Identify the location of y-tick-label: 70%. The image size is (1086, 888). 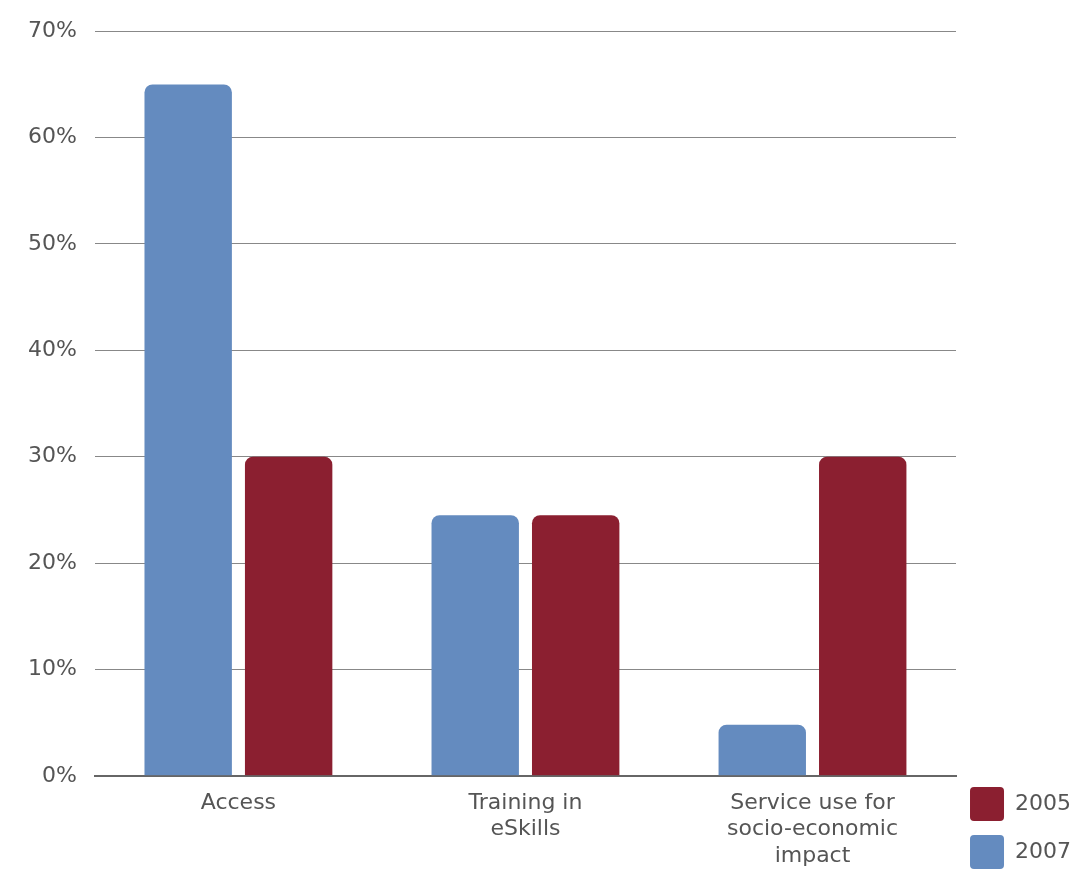
(52, 29).